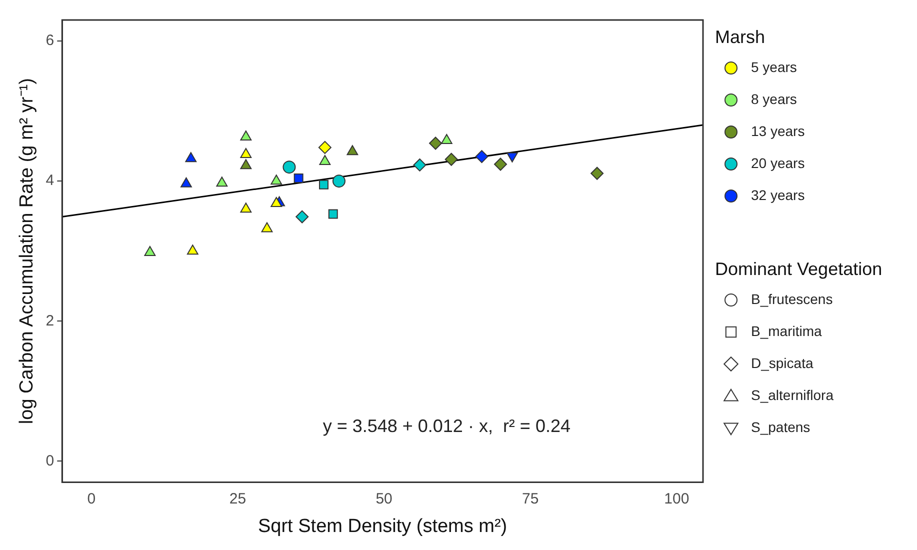 The height and width of the screenshot is (550, 917). Describe the element at coordinates (50, 321) in the screenshot. I see `y-tick-label: 2` at that location.